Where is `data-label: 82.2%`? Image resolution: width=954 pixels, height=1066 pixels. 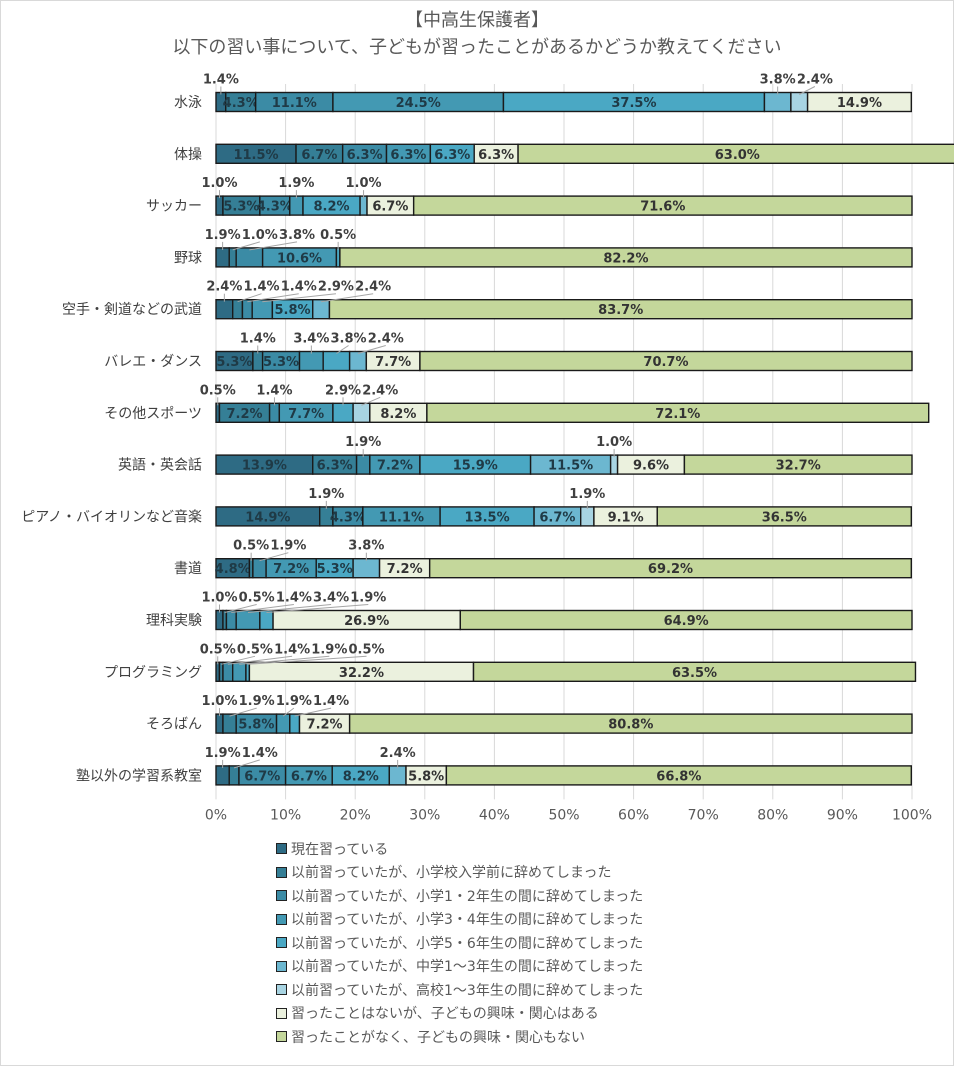
data-label: 82.2% is located at coordinates (625, 258).